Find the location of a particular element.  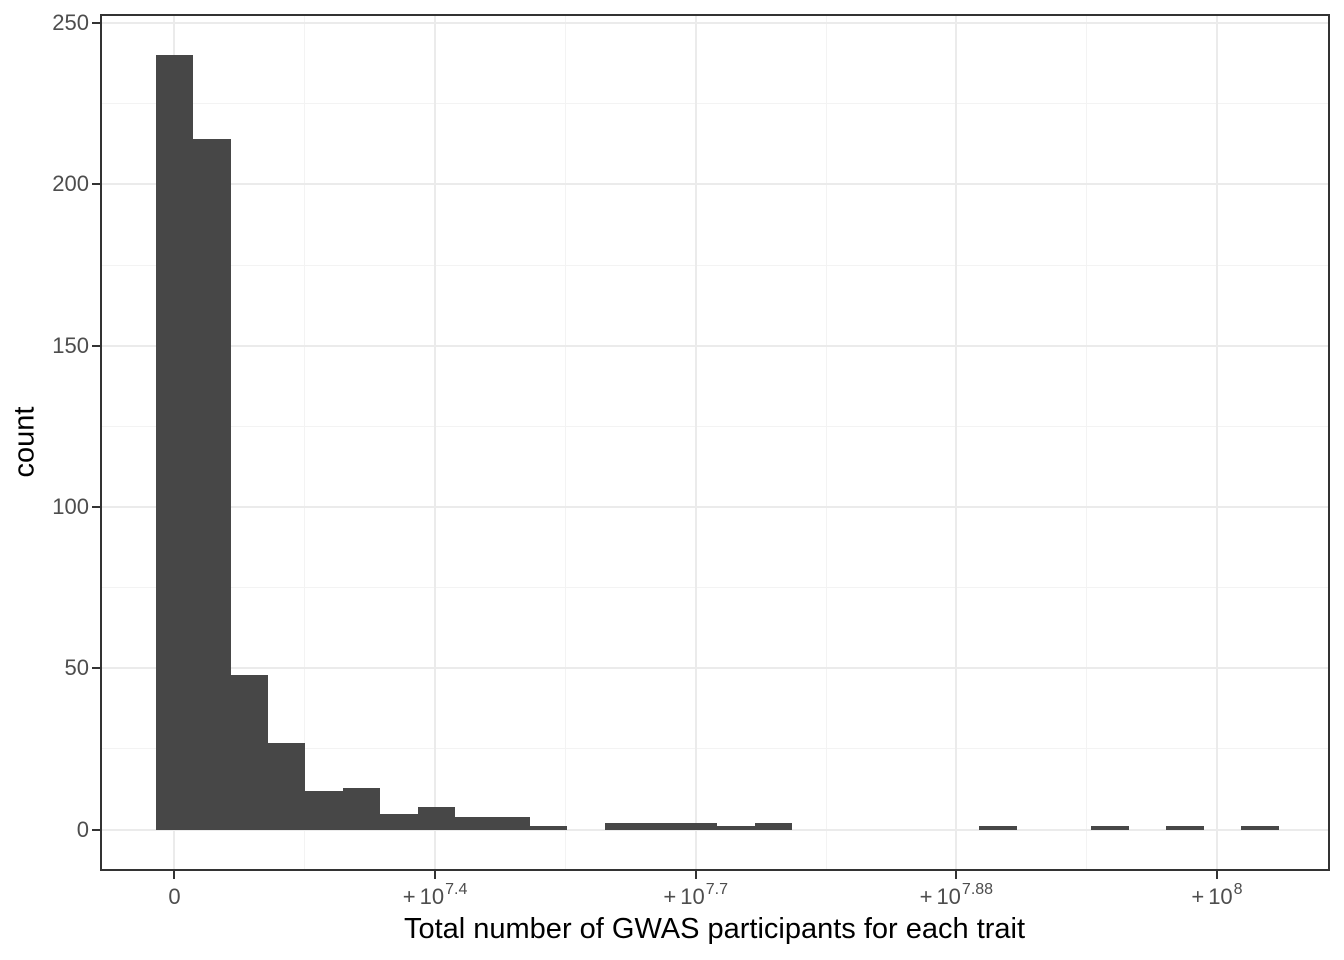

y-tick-label: 250 is located at coordinates (70, 23).